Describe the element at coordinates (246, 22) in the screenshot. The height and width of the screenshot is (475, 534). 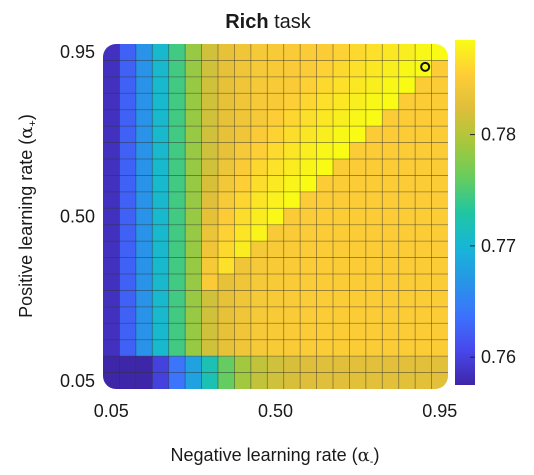
I see `chart-title-bold: Rich` at that location.